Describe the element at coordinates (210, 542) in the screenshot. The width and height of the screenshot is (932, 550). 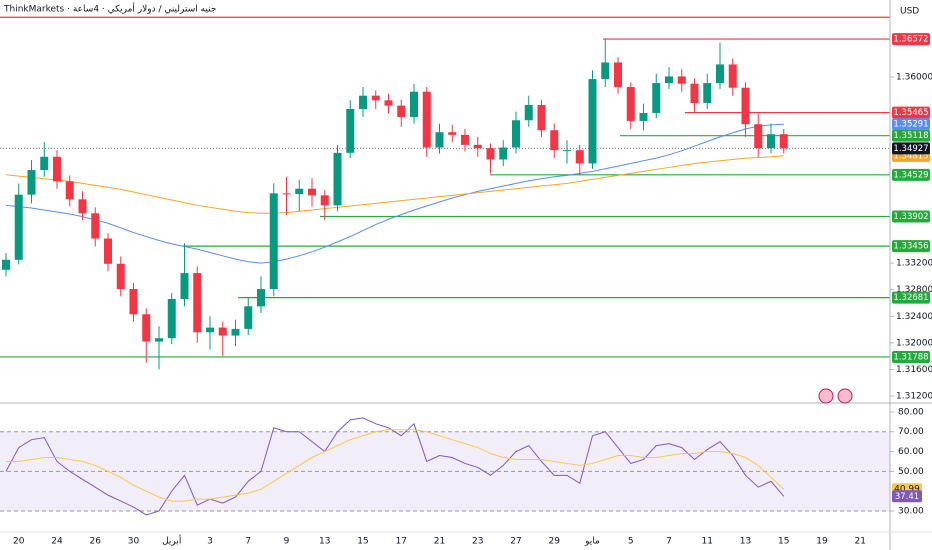
I see `x-tick-label: 3` at that location.